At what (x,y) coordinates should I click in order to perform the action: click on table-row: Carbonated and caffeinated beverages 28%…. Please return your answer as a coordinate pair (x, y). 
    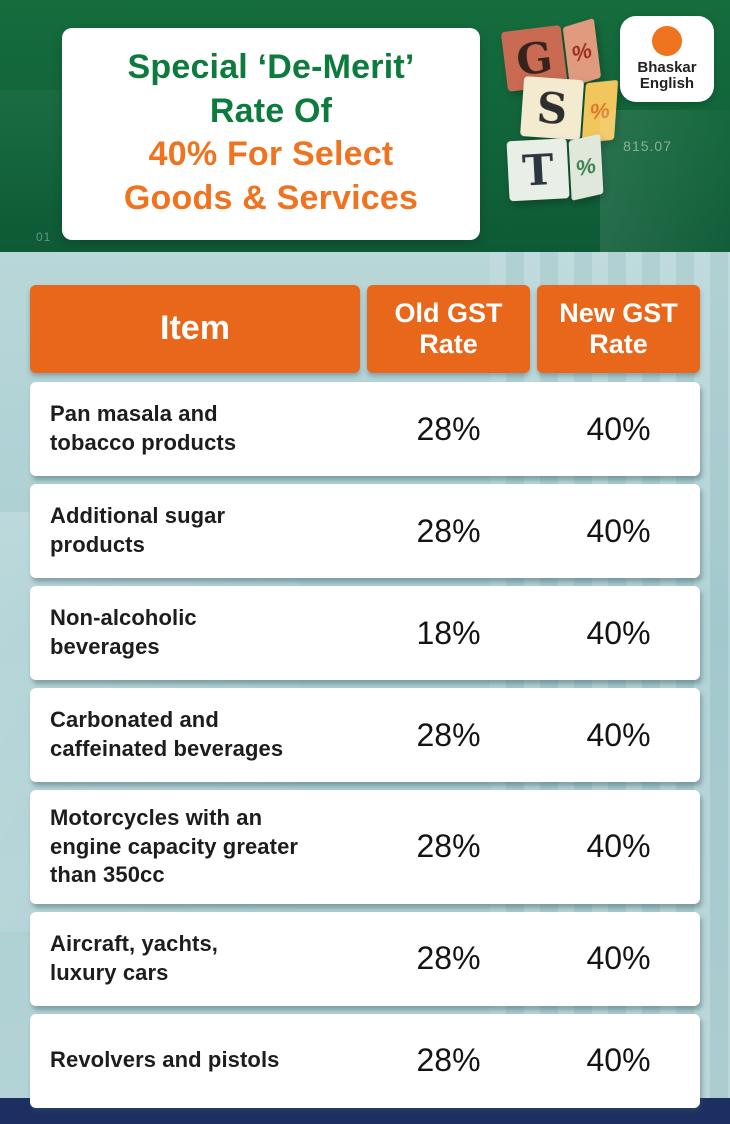
    Looking at the image, I should click on (365, 735).